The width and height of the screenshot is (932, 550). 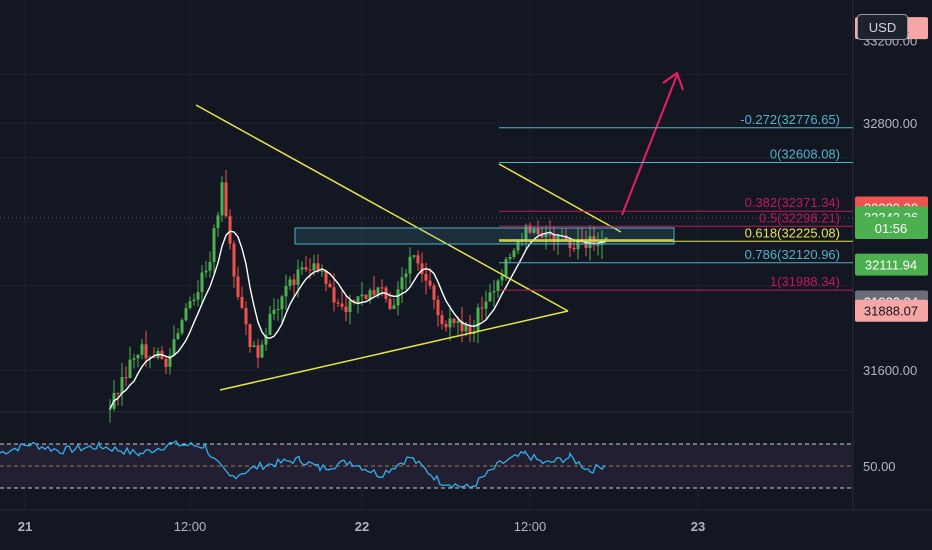 What do you see at coordinates (792, 254) in the screenshot?
I see `fib-level-label: 0.786(32120.96)` at bounding box center [792, 254].